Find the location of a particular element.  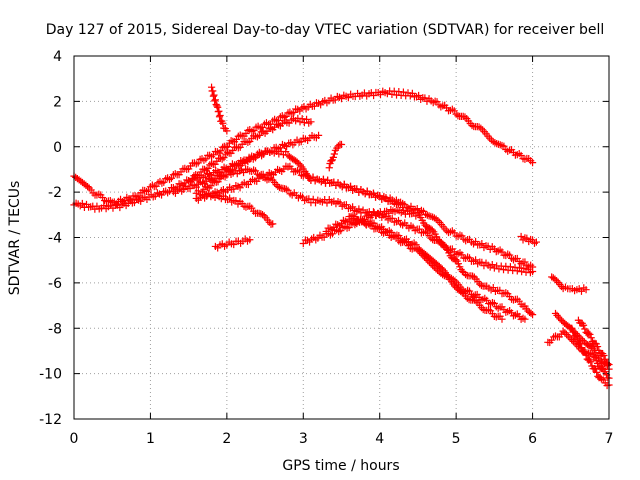

y-tick-label: 4 is located at coordinates (57, 57).